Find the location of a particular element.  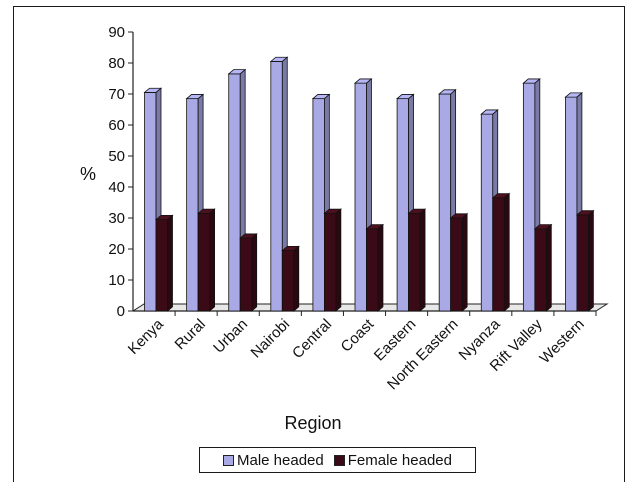

y-tick-label: 70 is located at coordinates (116, 94).